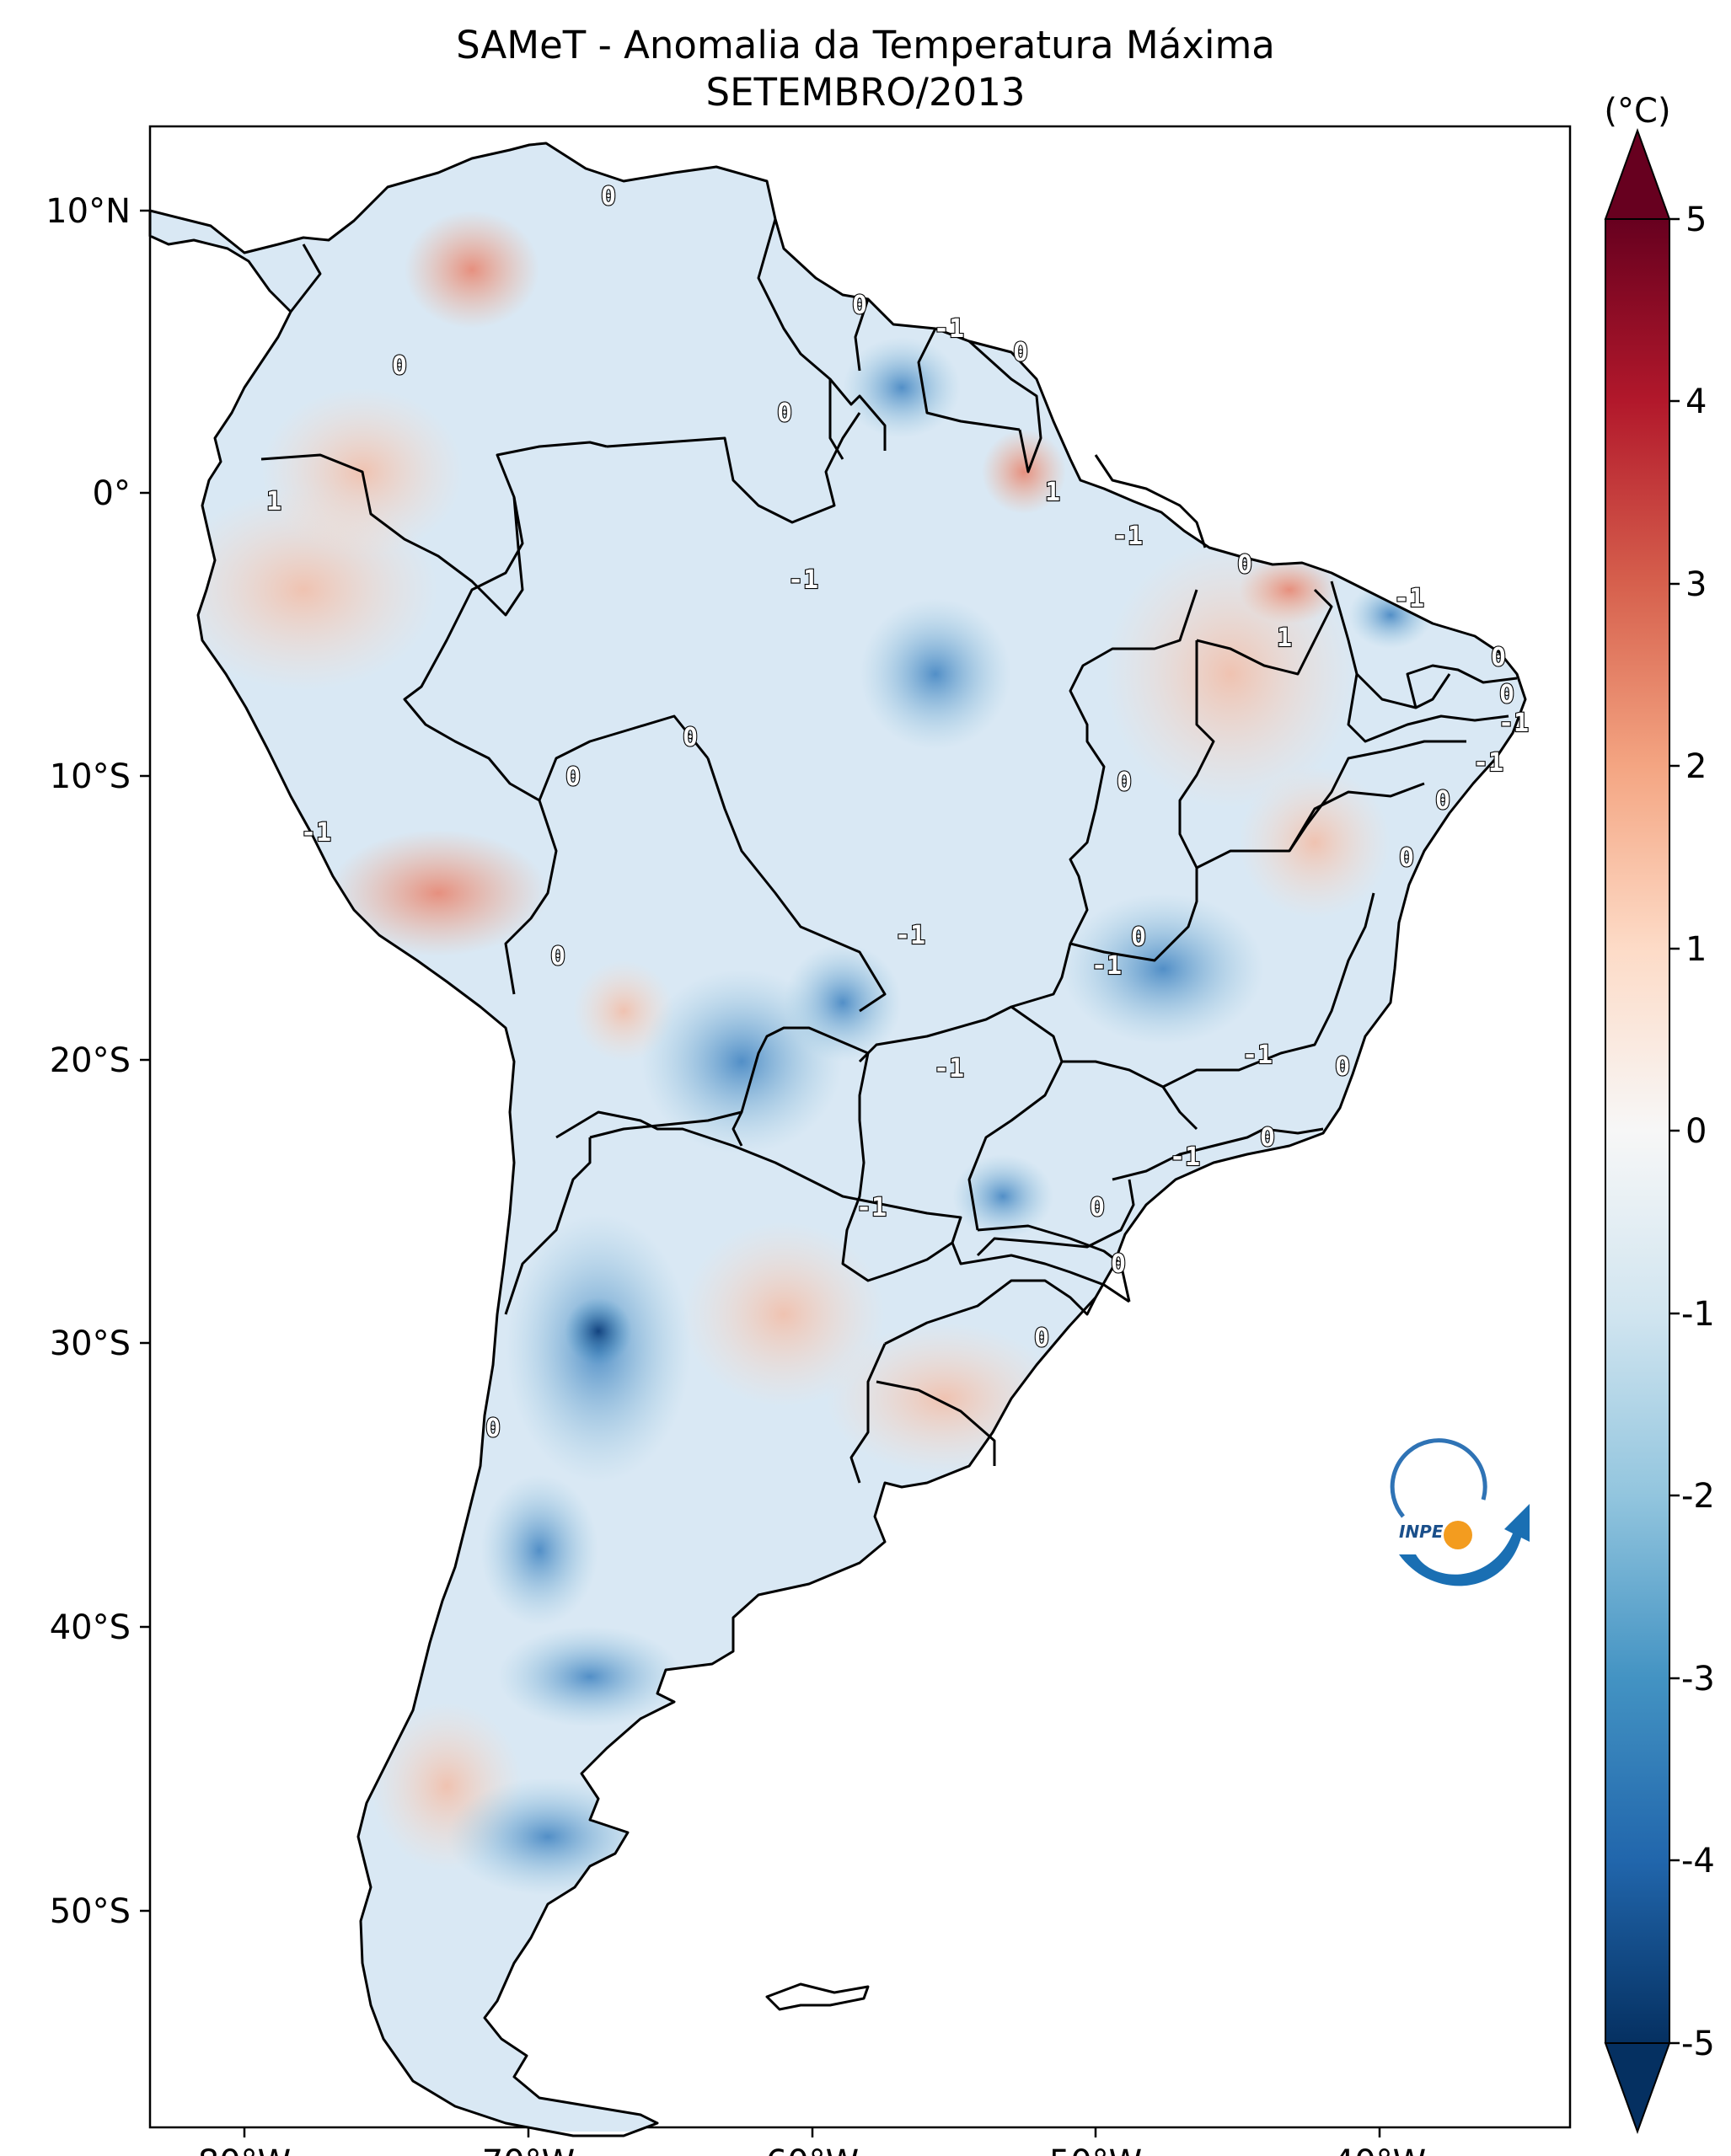 The height and width of the screenshot is (2156, 1731). What do you see at coordinates (244, 2149) in the screenshot?
I see `lon-tick-label: 80°W` at bounding box center [244, 2149].